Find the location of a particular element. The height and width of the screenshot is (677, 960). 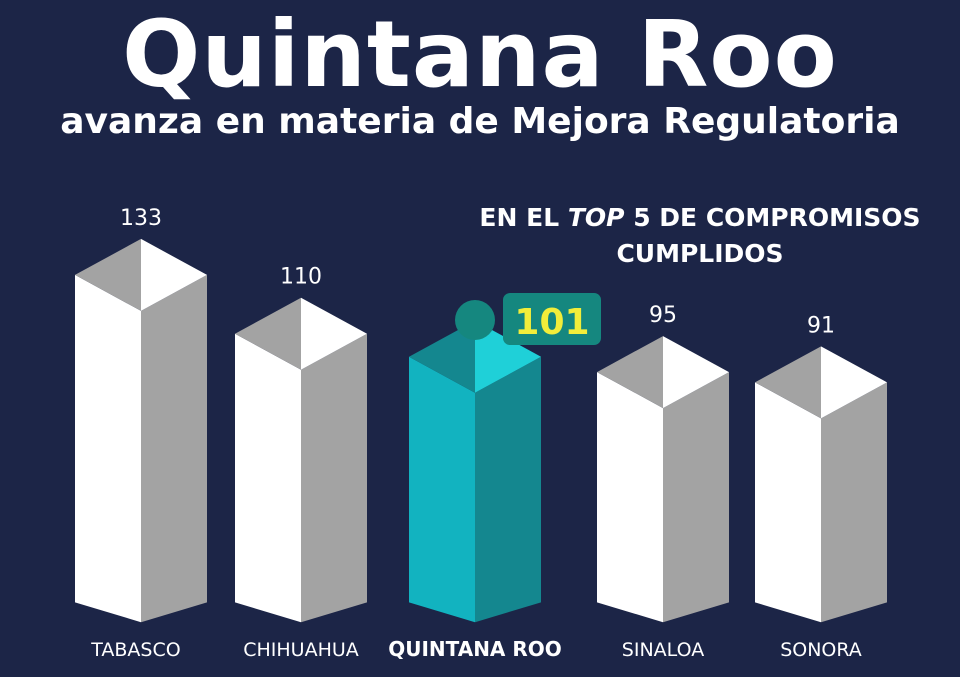

top5-line-1: EN EL TOP 5 DE COMPROMISOS is located at coordinates (700, 218).